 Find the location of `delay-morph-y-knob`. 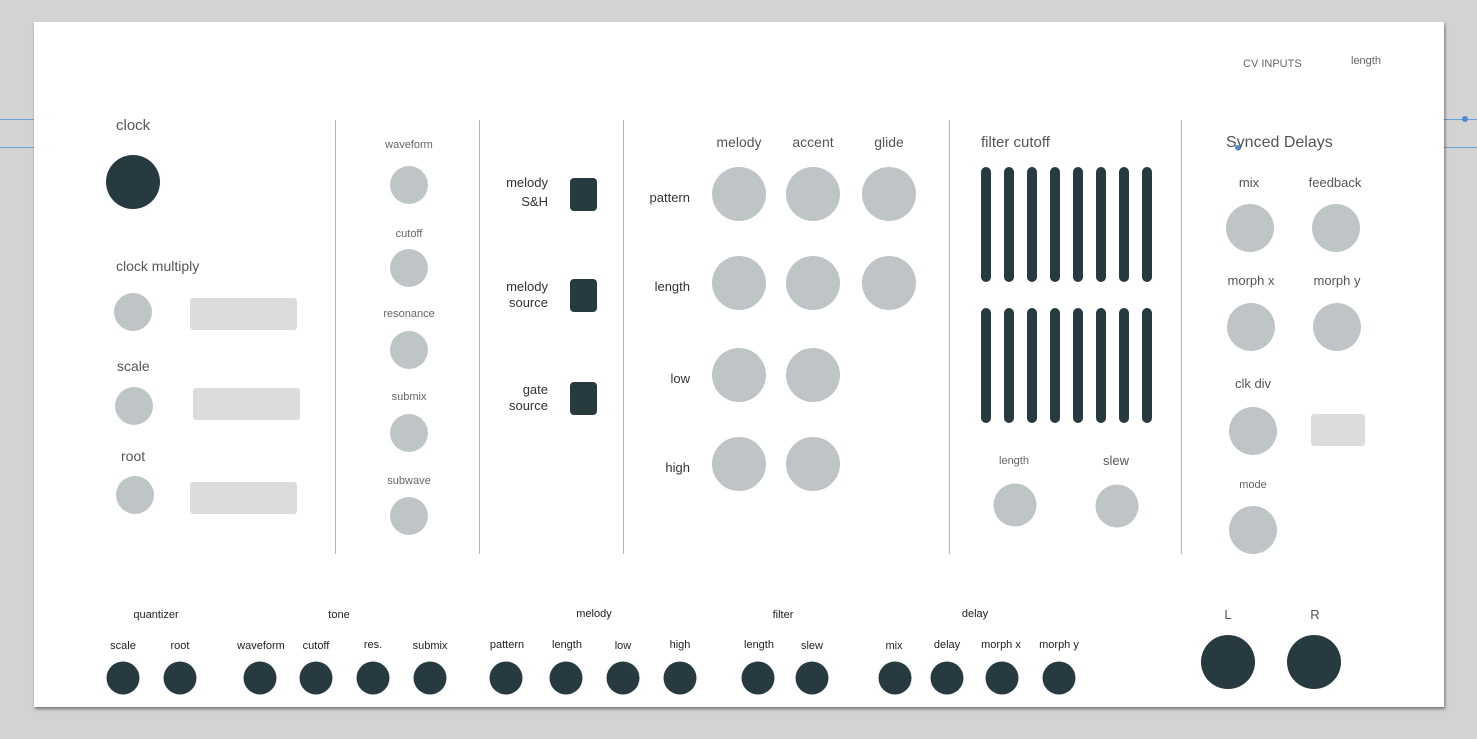

delay-morph-y-knob is located at coordinates (1337, 327).